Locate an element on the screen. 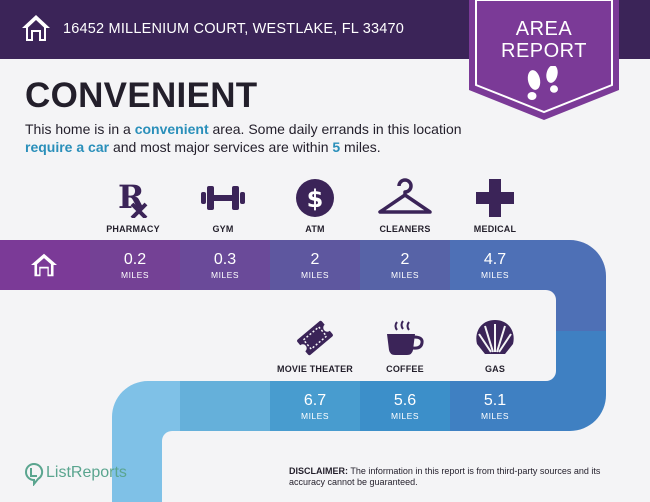 Image resolution: width=650 pixels, height=502 pixels. distance-gym: 0.3 MILES is located at coordinates (225, 265).